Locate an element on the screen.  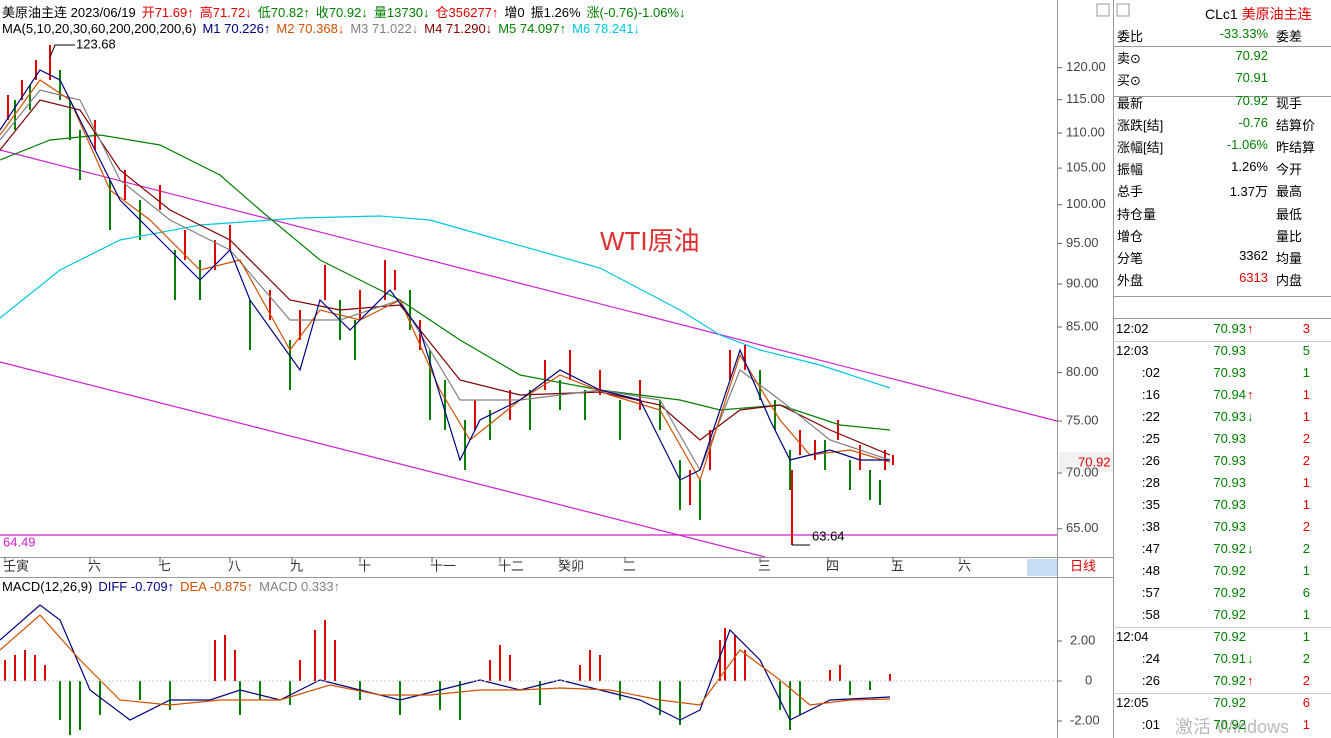
trade-time: 12:05 is located at coordinates (1132, 702).